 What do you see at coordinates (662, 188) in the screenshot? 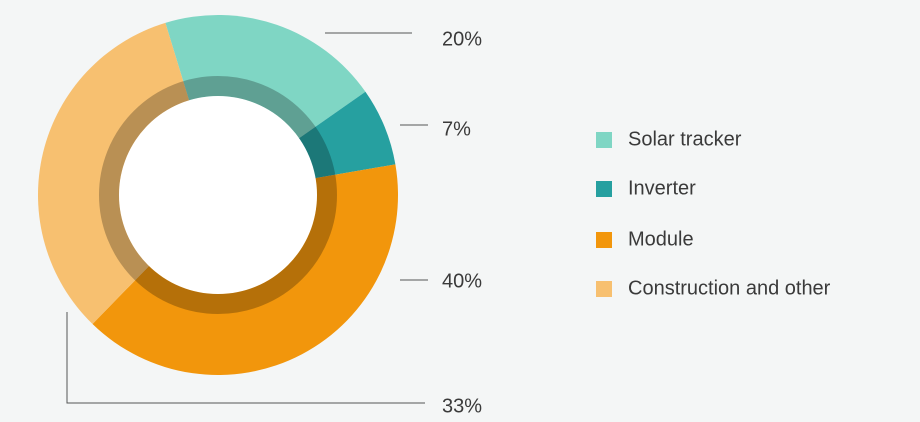
I see `legend-label: Inverter` at bounding box center [662, 188].